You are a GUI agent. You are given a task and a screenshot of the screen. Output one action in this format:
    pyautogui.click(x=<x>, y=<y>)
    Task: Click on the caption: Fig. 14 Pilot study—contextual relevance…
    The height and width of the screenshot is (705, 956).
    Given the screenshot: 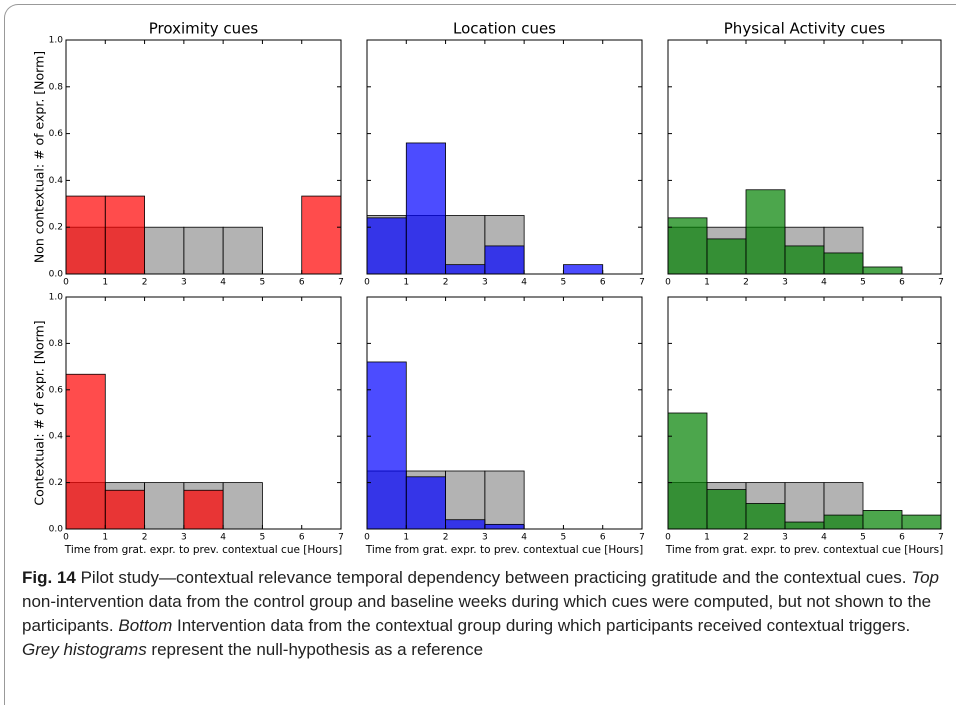 What is the action you would take?
    pyautogui.click(x=482, y=614)
    